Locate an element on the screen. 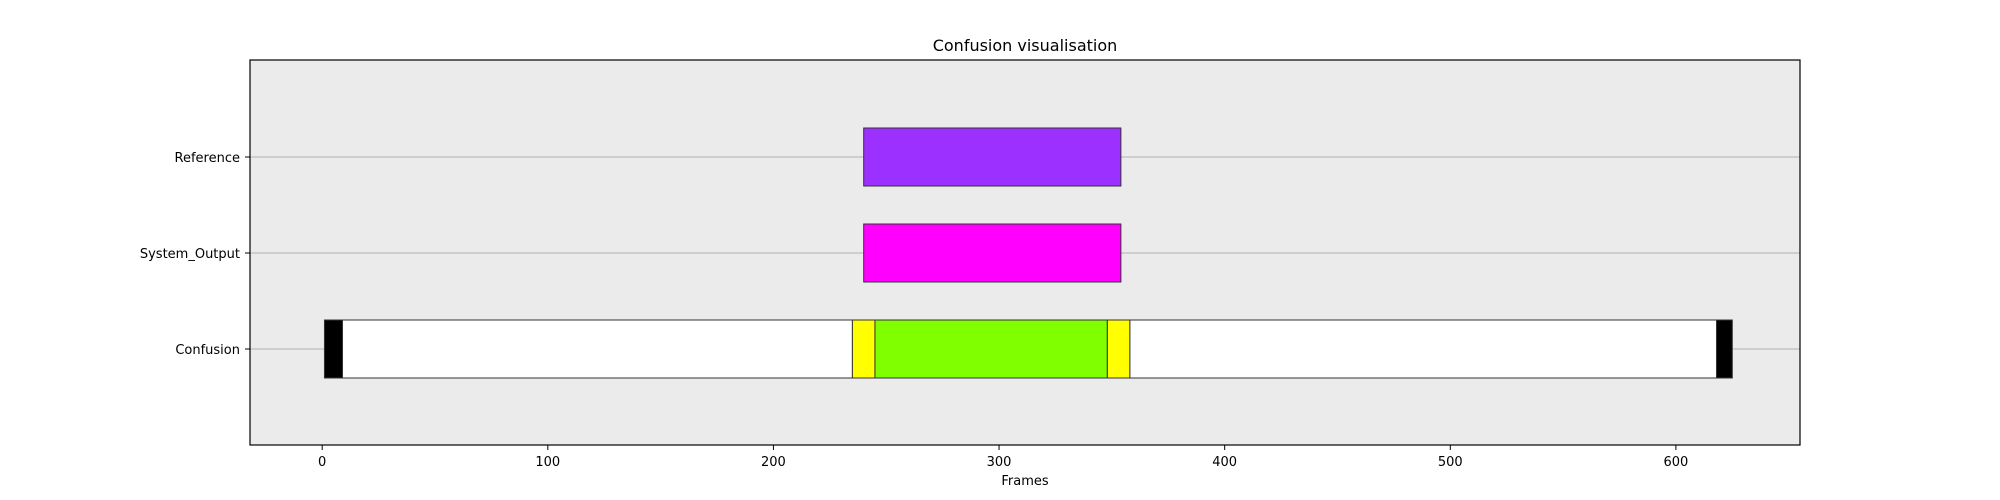  y-axis: Reference System_Output Confusion is located at coordinates (195, 254).